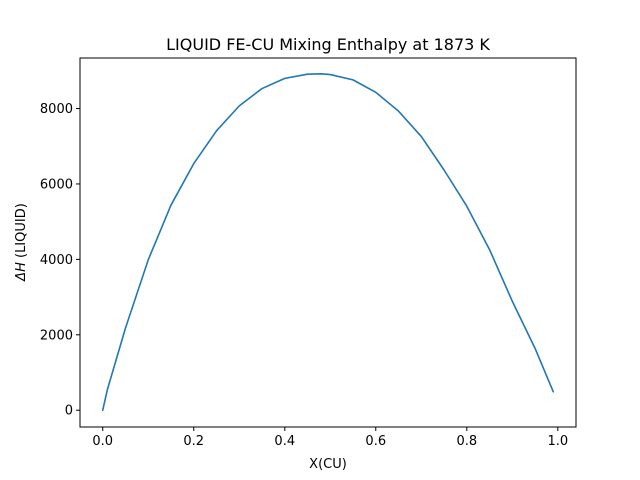 The image size is (640, 480). What do you see at coordinates (56, 184) in the screenshot?
I see `y-tick-label: 6000` at bounding box center [56, 184].